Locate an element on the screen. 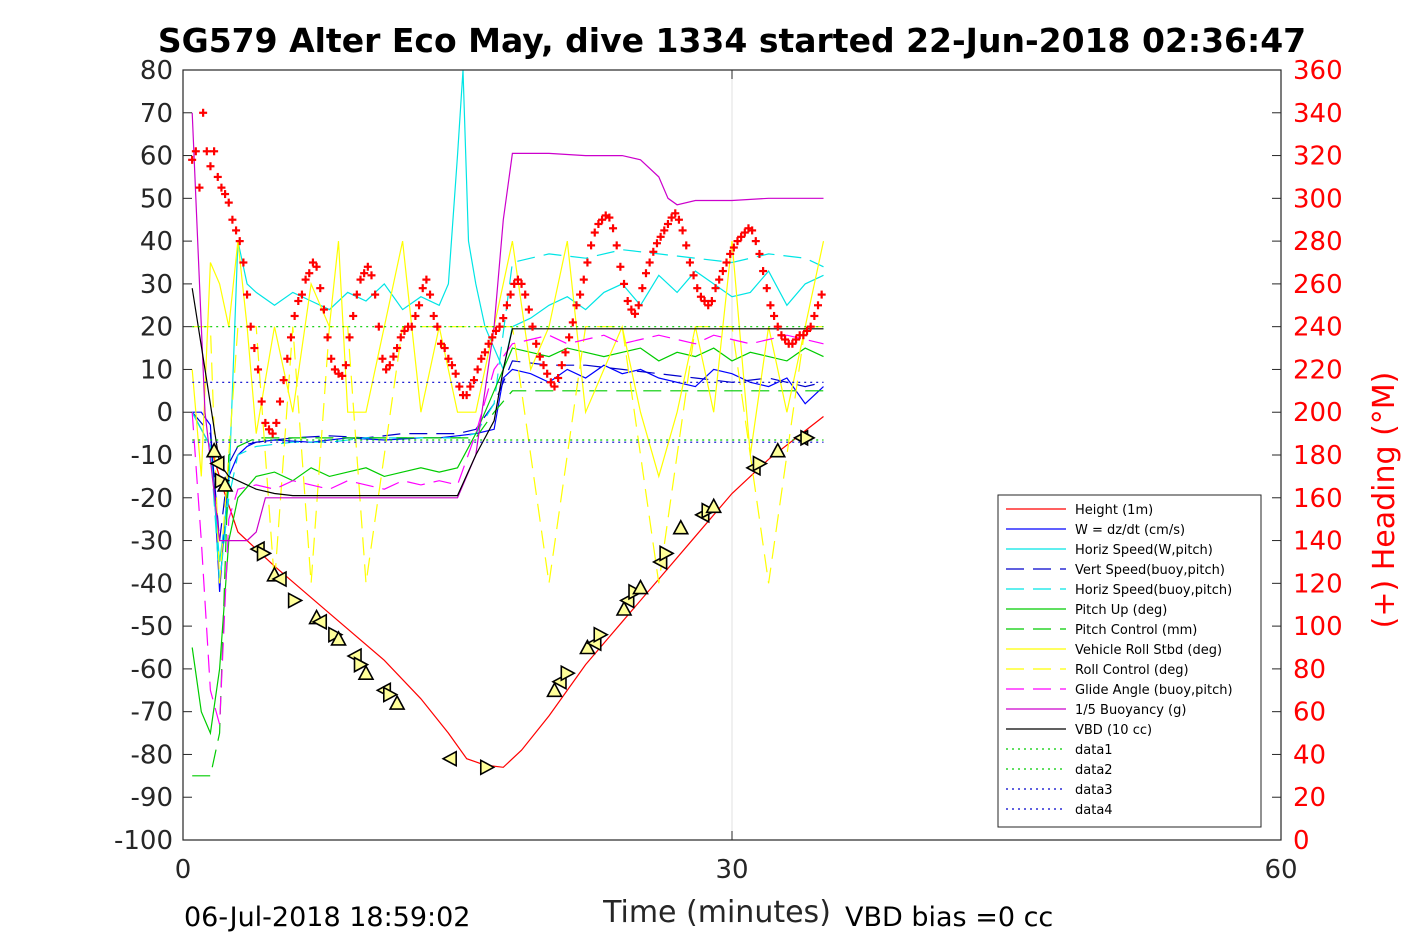 Image resolution: width=1417 pixels, height=945 pixels. right-tick-label: 100 is located at coordinates (1318, 627).